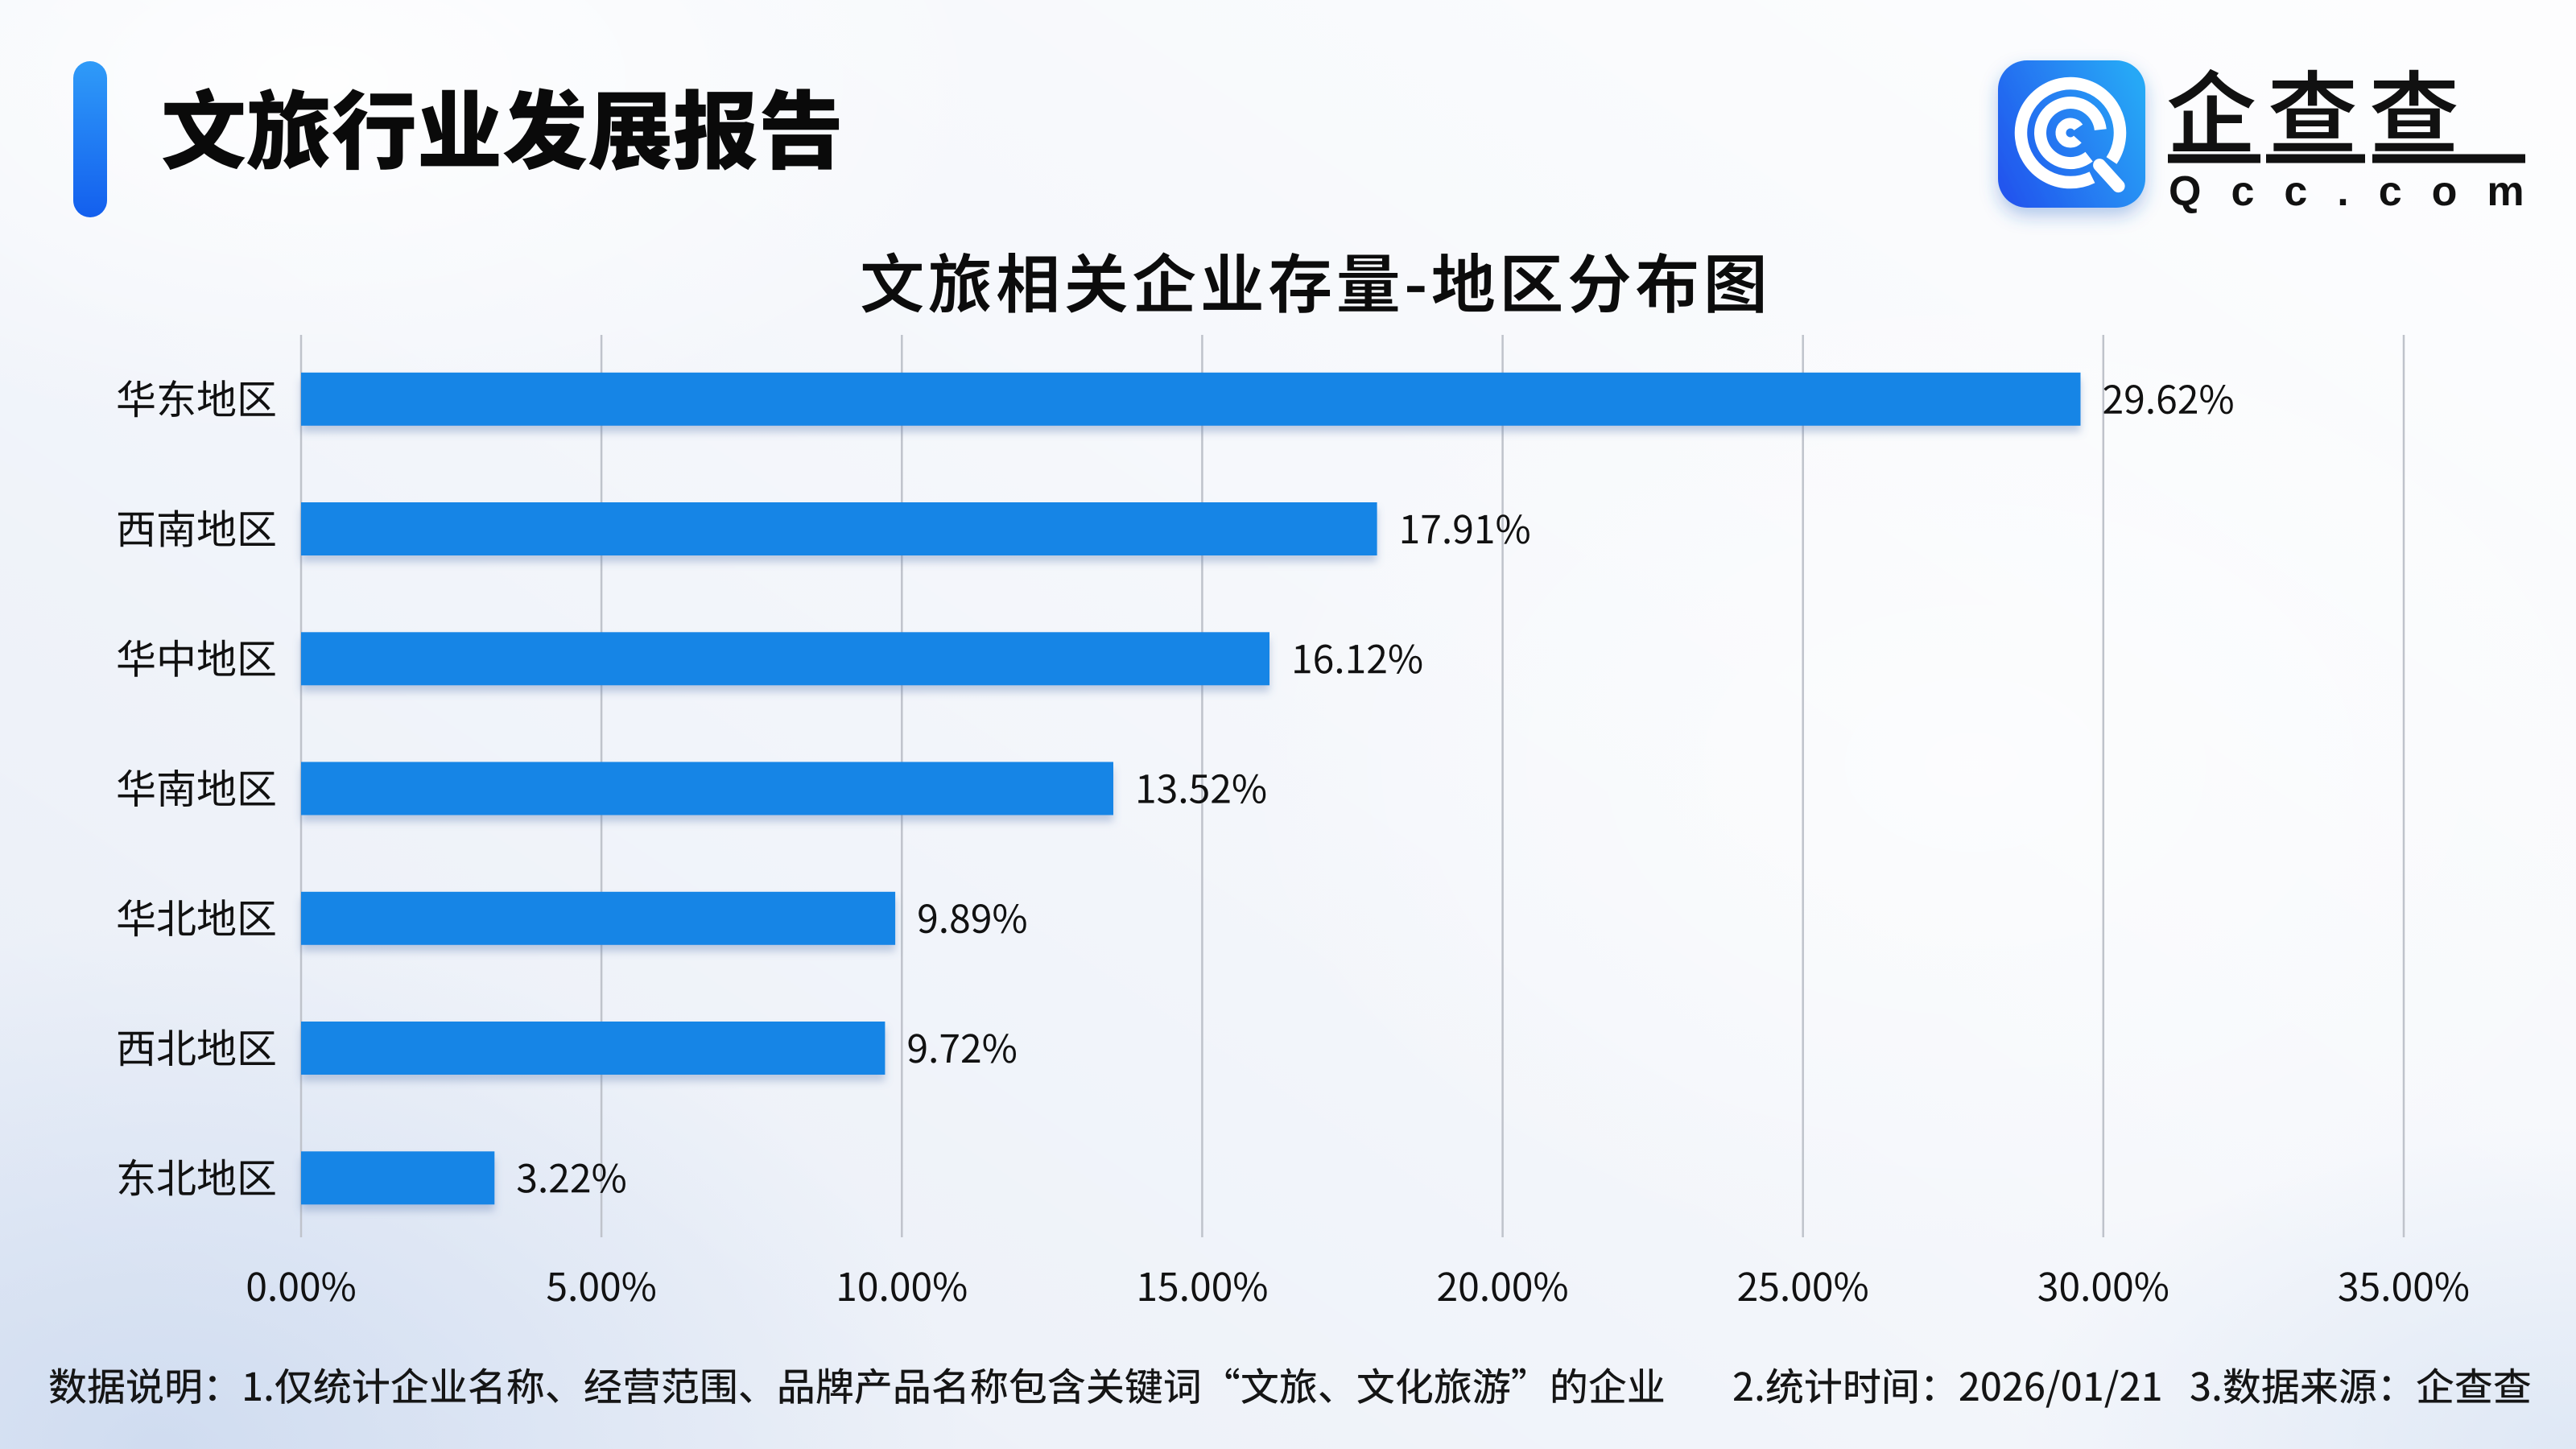 The width and height of the screenshot is (2576, 1449). Describe the element at coordinates (2361, 191) in the screenshot. I see `svg-text: Qcc.com` at that location.